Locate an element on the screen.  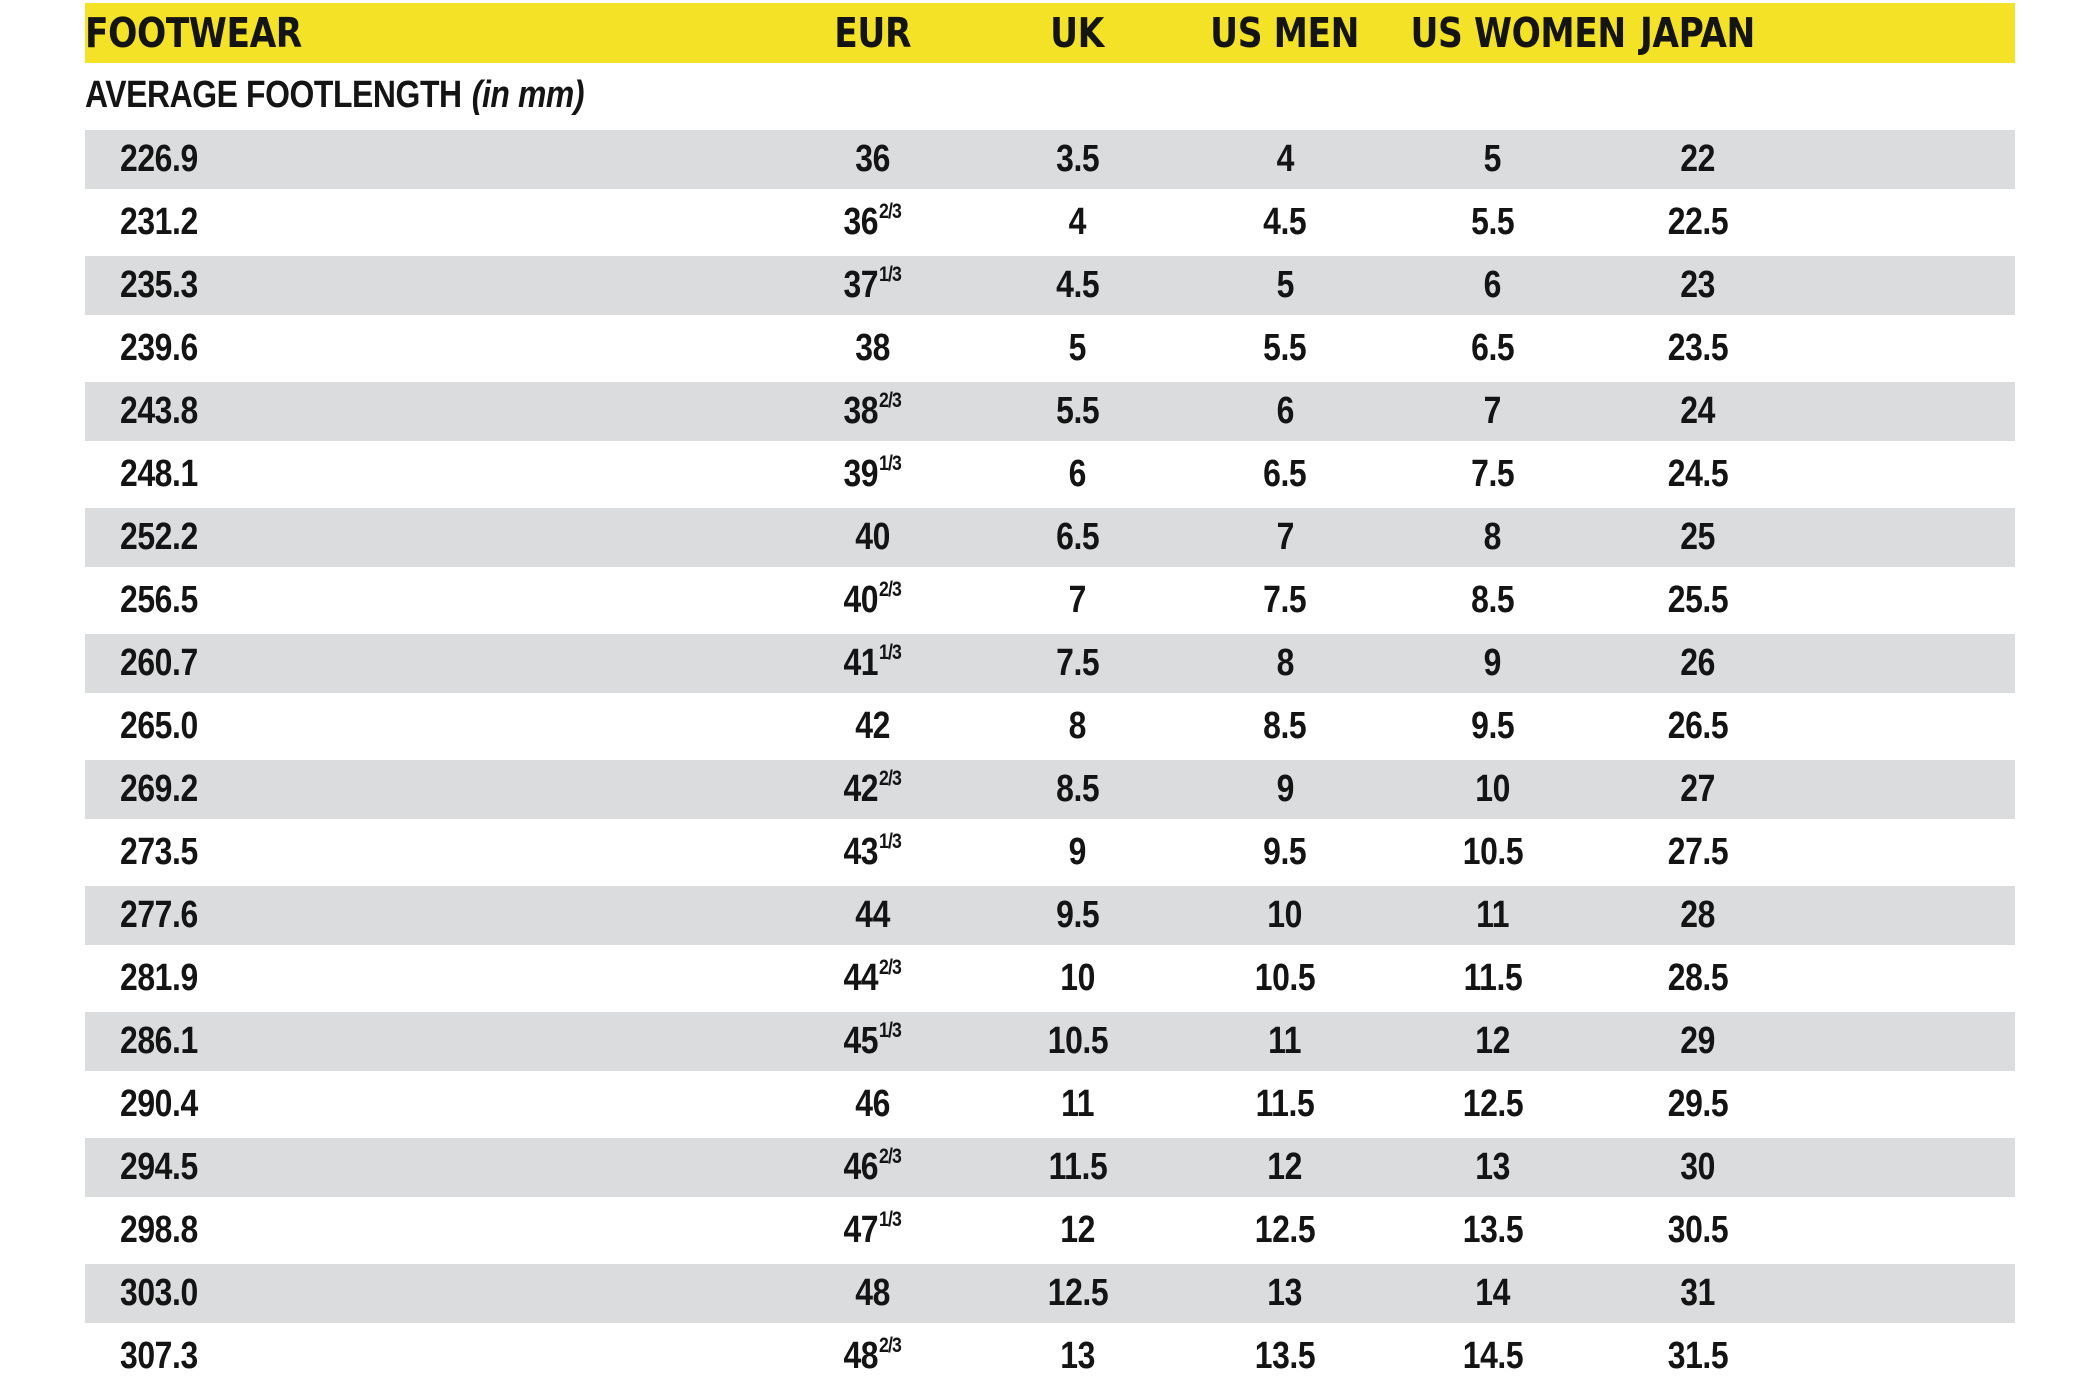
cell-japan: 23.5 is located at coordinates (1697, 348).